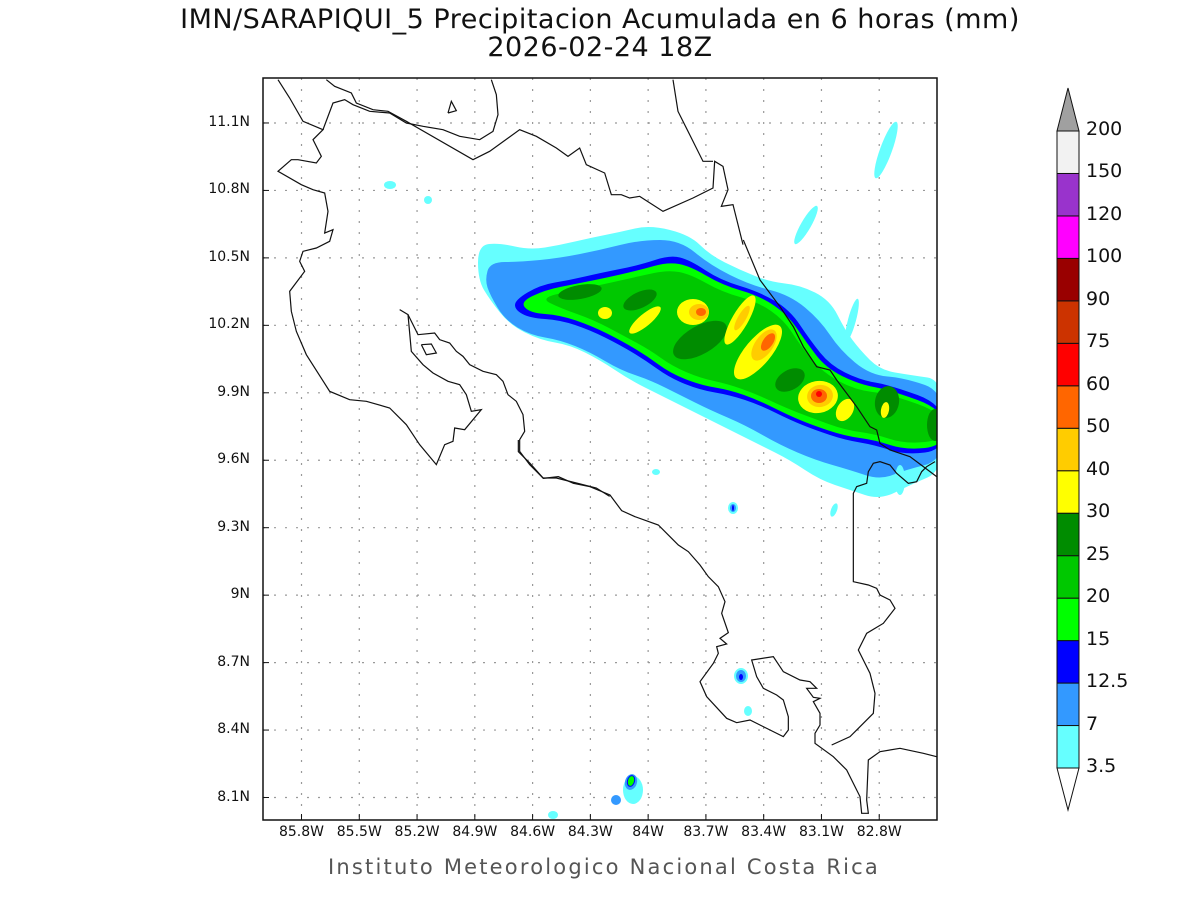  What do you see at coordinates (1104, 256) in the screenshot?
I see `colorbar-label: 100` at bounding box center [1104, 256].